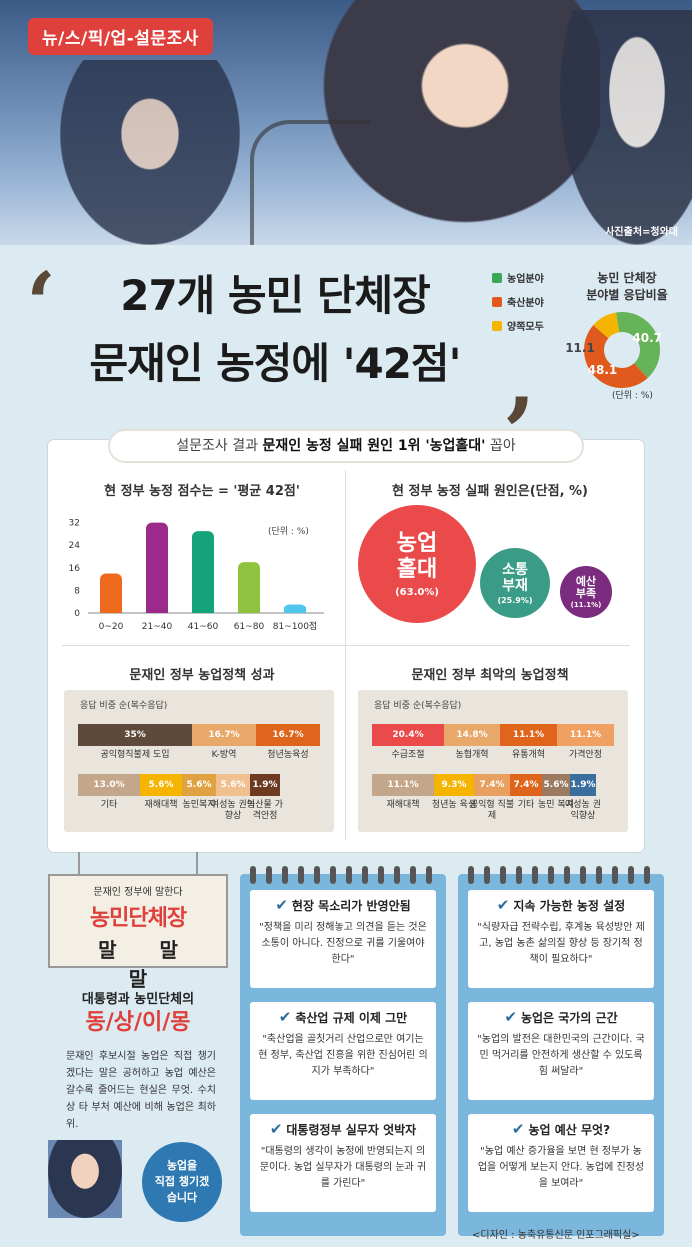 The image size is (692, 1247). I want to click on policy-label: 공익형직불제 도입, so click(135, 755).